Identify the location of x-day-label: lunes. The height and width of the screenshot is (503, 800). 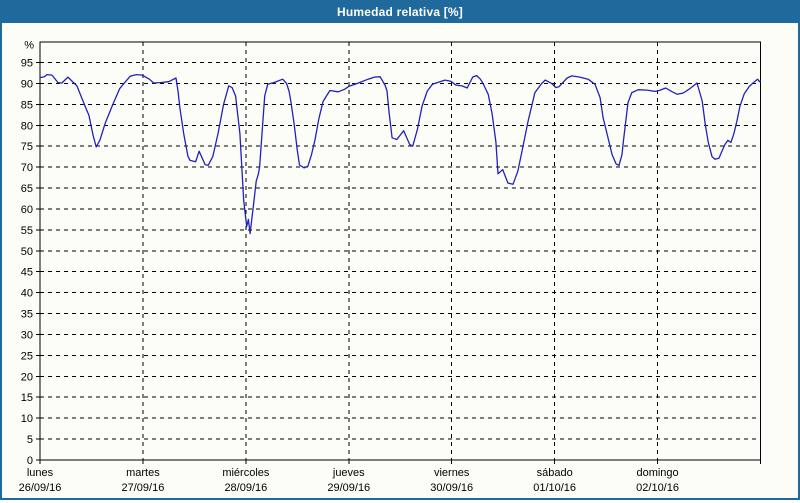
(40, 473).